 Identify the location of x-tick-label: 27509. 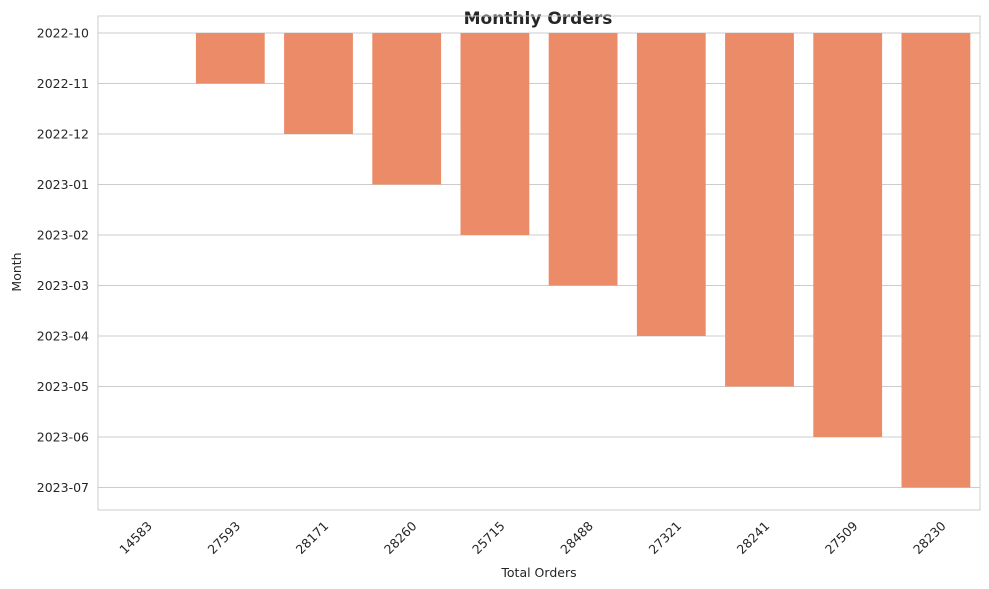
(841, 537).